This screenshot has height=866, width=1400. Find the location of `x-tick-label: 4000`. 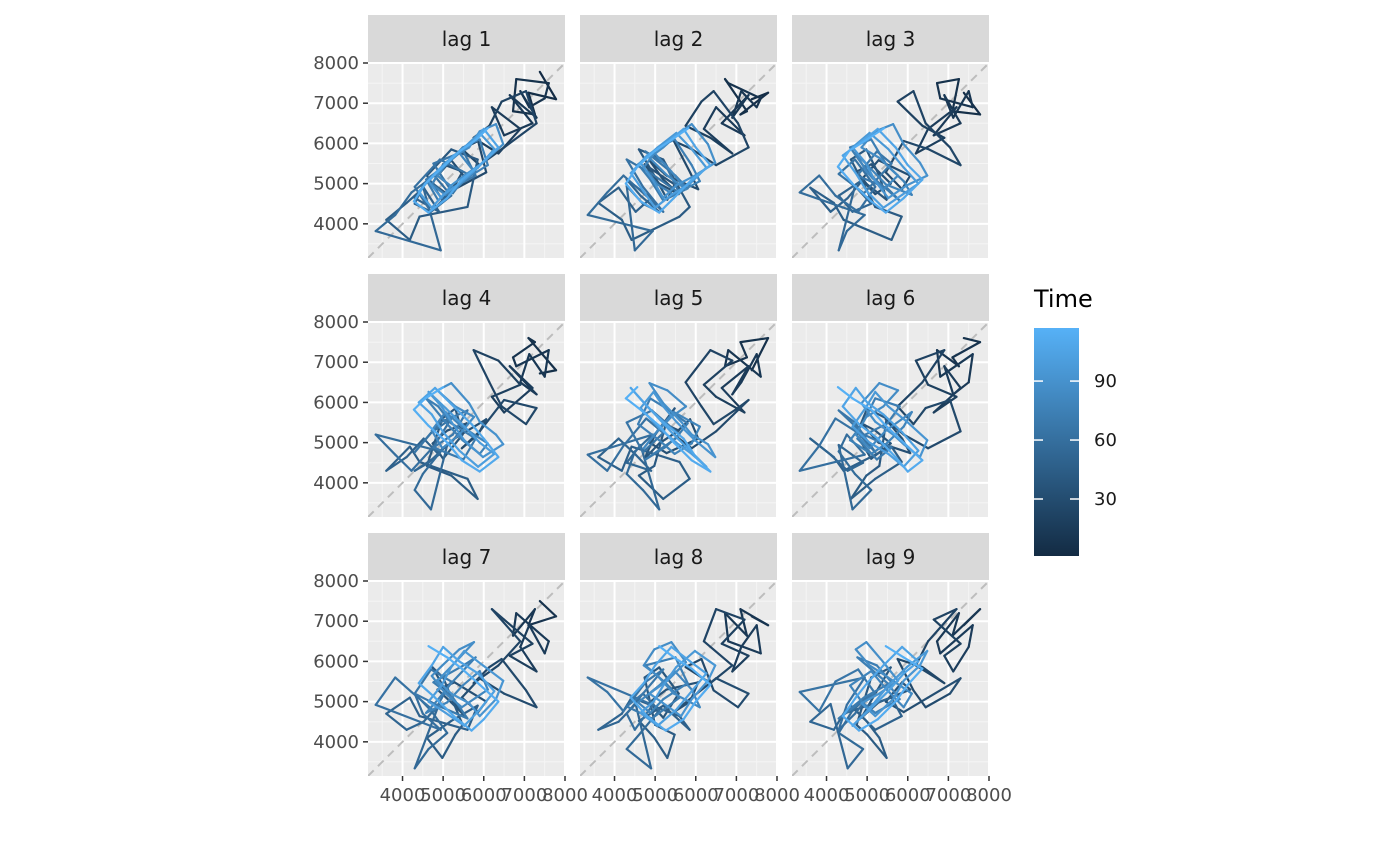

x-tick-label: 4000 is located at coordinates (827, 795).